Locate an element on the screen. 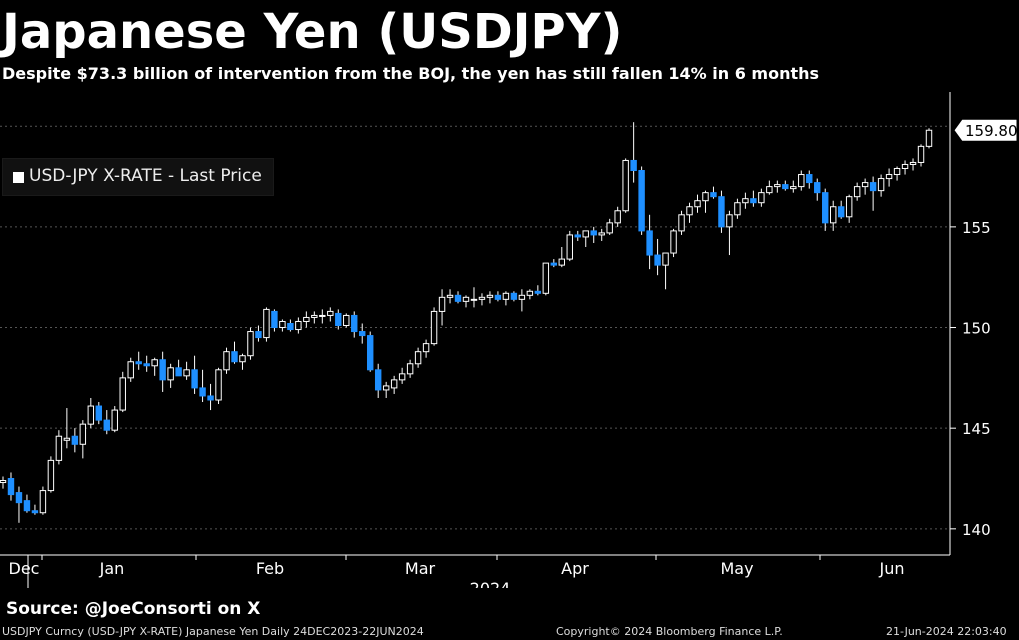  legend: USD-JPY X-RATE - Last Price is located at coordinates (138, 177).